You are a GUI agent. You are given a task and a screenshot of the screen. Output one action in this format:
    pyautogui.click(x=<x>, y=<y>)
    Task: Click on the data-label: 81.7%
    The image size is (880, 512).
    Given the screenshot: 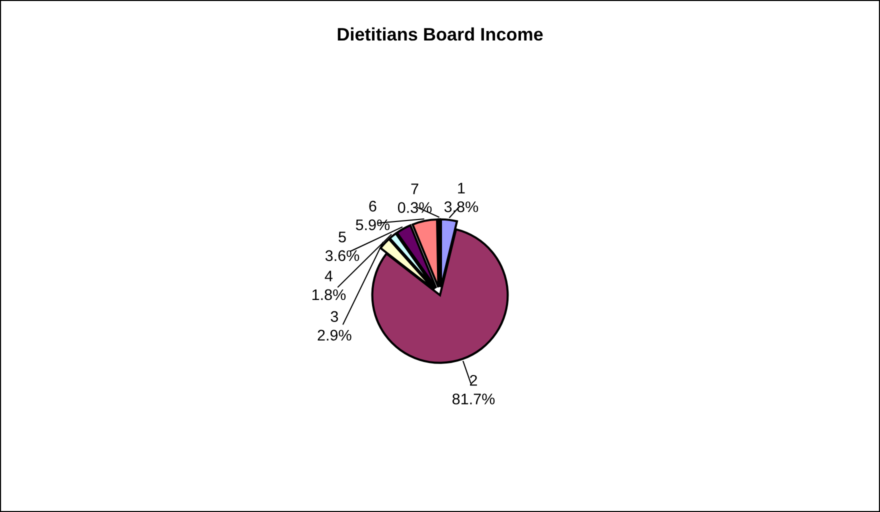 What is the action you would take?
    pyautogui.click(x=473, y=399)
    